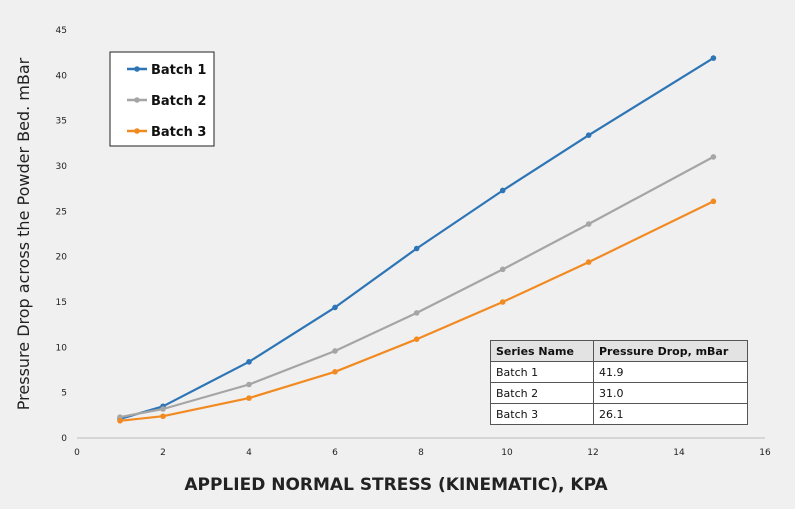  Describe the element at coordinates (542, 351) in the screenshot. I see `table-header-series: Series Name` at that location.